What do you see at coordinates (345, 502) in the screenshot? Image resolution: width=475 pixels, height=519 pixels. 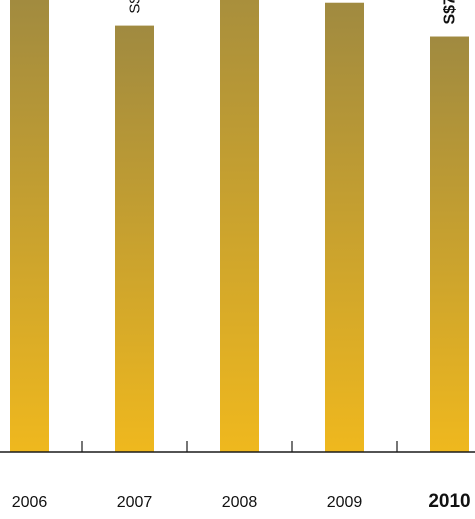 I see `category-label-2009: 2009` at bounding box center [345, 502].